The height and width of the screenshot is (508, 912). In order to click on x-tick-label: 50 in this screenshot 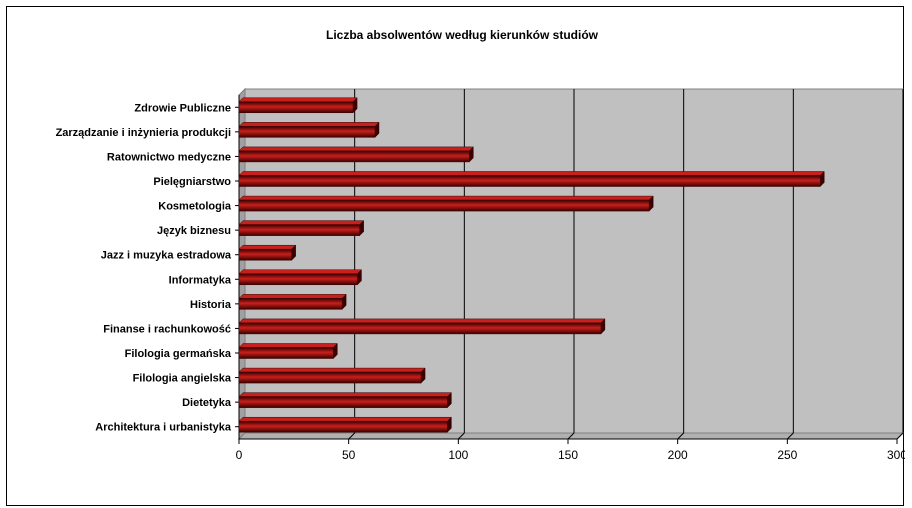, I will do `click(349, 455)`.